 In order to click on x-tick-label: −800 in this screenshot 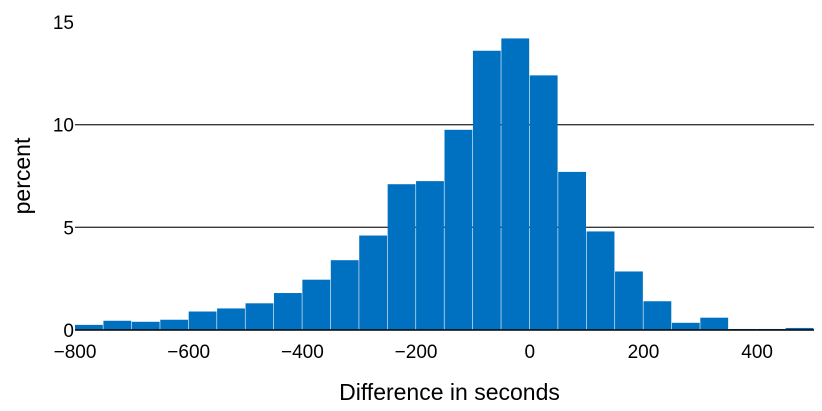, I will do `click(75, 352)`.